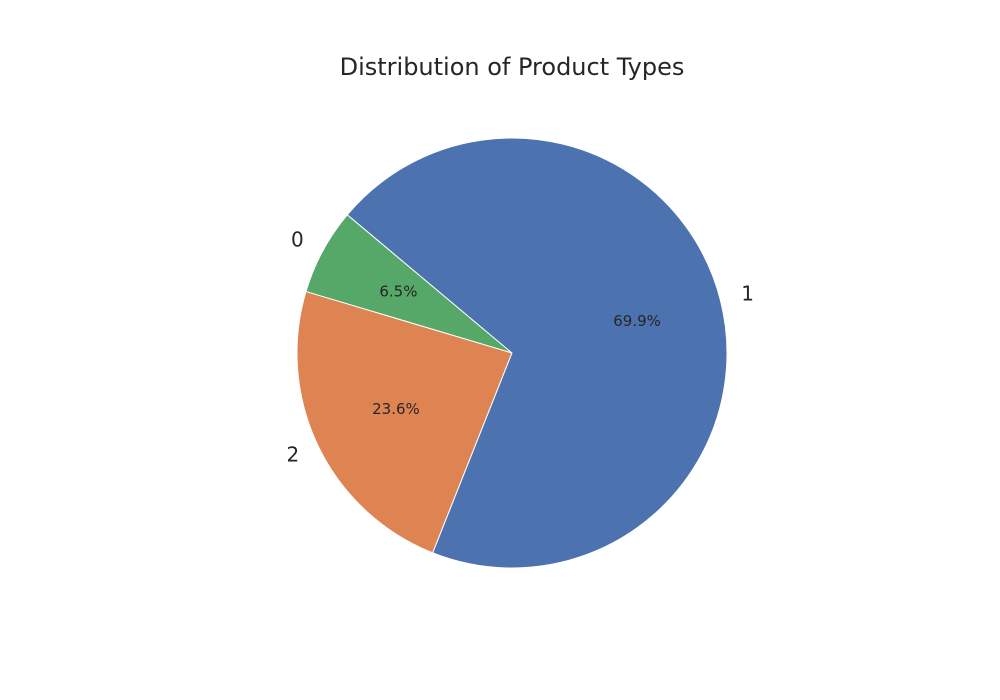  What do you see at coordinates (396, 409) in the screenshot?
I see `slice-percent-2: 23.6%` at bounding box center [396, 409].